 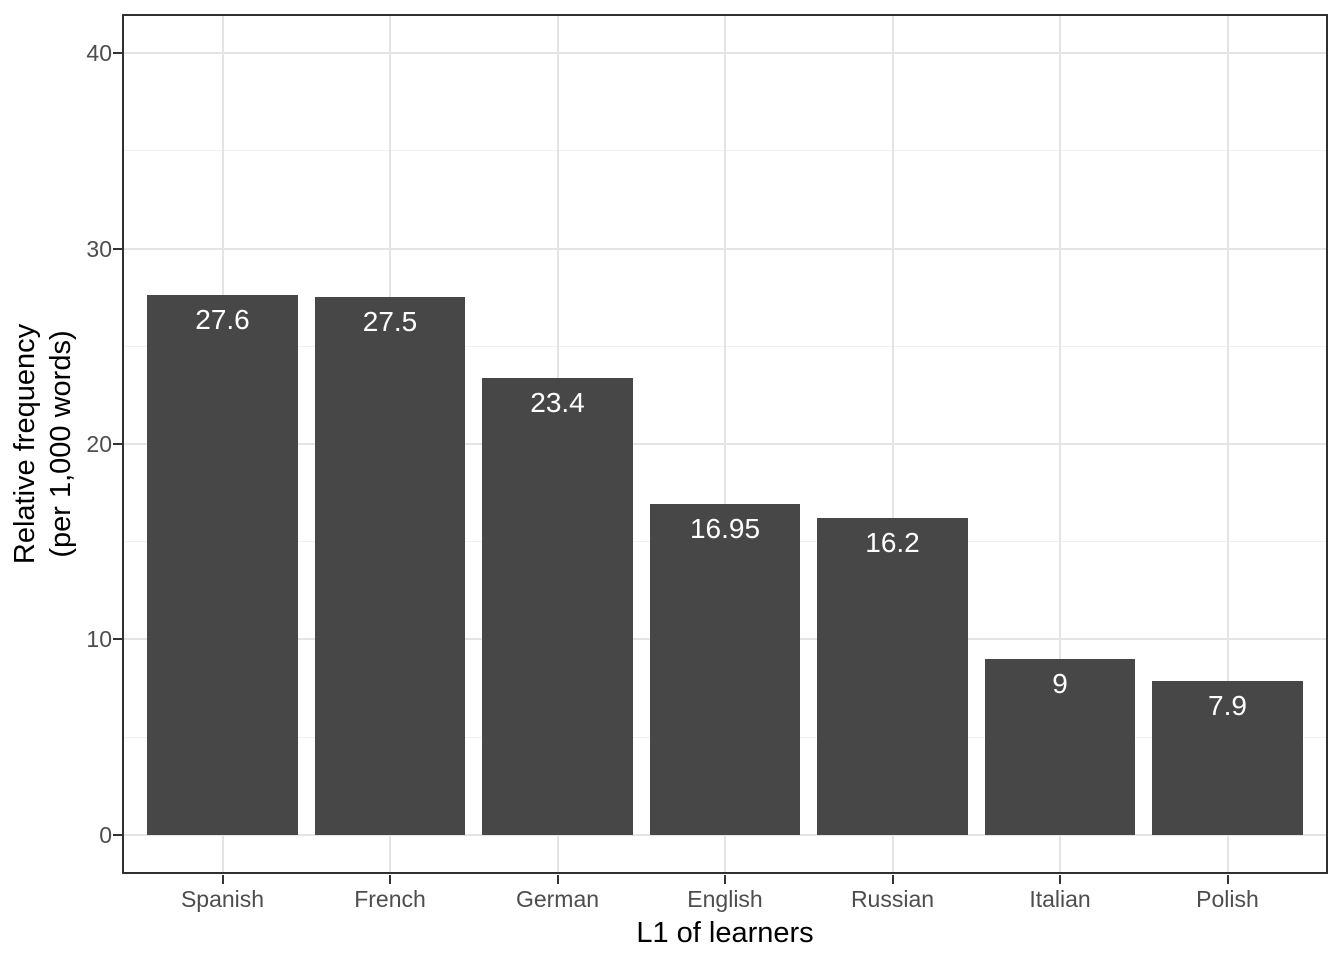 I want to click on bar-french: 27.5, so click(x=390, y=566).